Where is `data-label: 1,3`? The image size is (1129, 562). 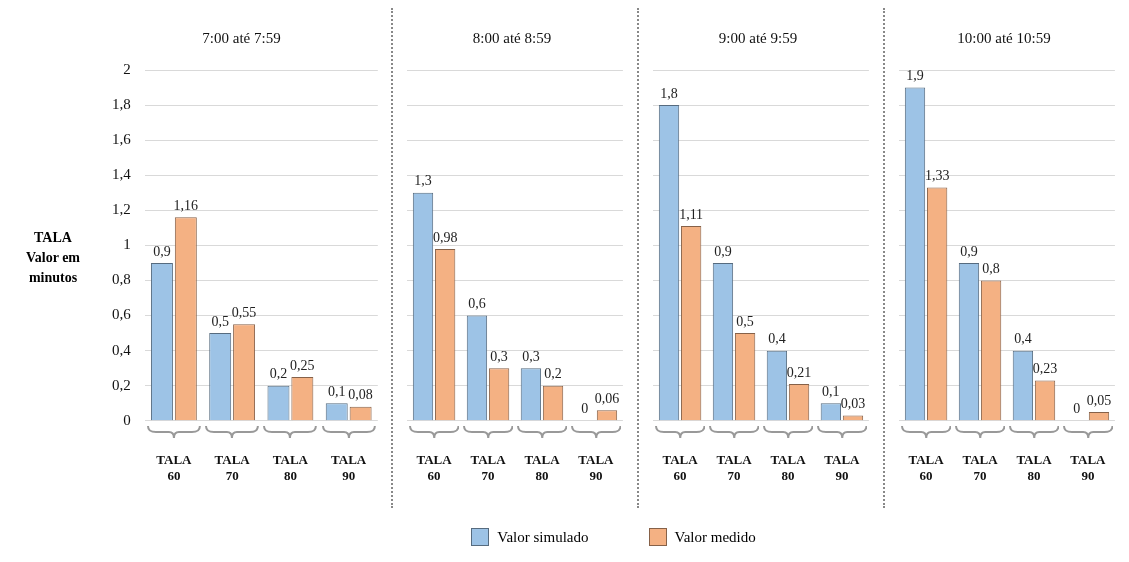
data-label: 1,3 is located at coordinates (423, 181).